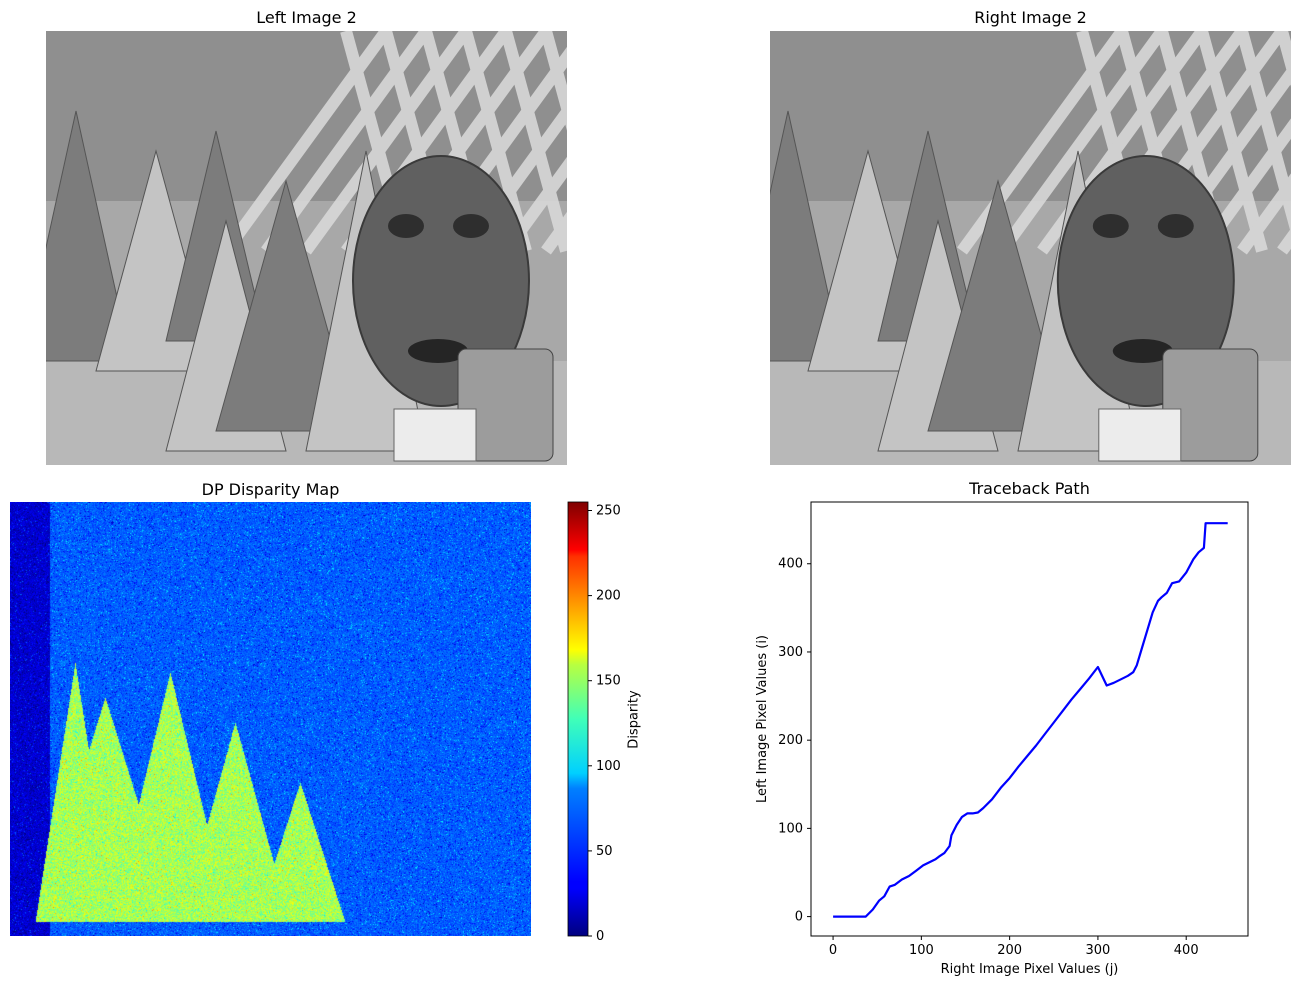 This screenshot has width=1299, height=989. What do you see at coordinates (1186, 950) in the screenshot?
I see `x-tick-label: 400` at bounding box center [1186, 950].